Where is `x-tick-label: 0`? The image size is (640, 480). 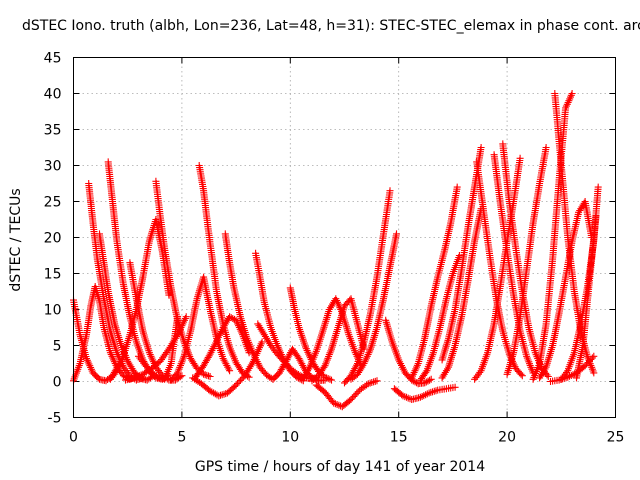 x-tick-label: 0 is located at coordinates (73, 438).